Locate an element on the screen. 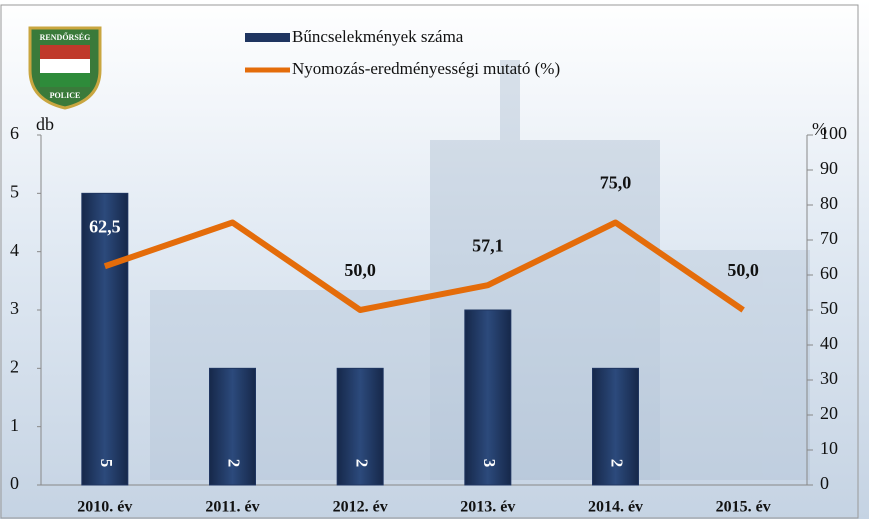  y-tick-label: 6 is located at coordinates (14, 133).